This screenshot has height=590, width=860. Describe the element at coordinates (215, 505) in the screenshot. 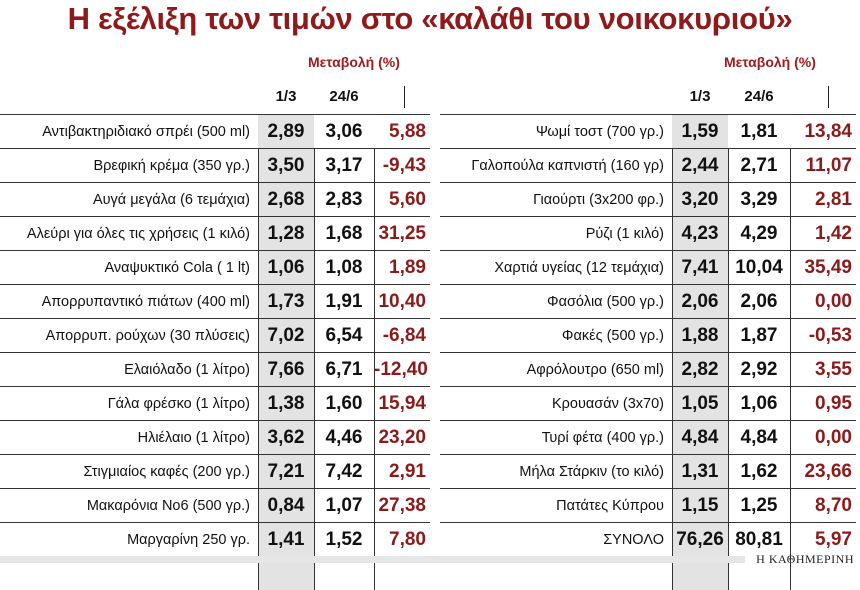

I see `table-row: Μακαρόνια Νο6 (500 γρ.) 0,84 1,07 27,38` at that location.